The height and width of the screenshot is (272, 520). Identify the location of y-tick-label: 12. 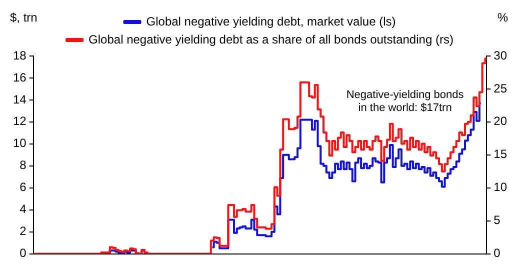
(19, 121).